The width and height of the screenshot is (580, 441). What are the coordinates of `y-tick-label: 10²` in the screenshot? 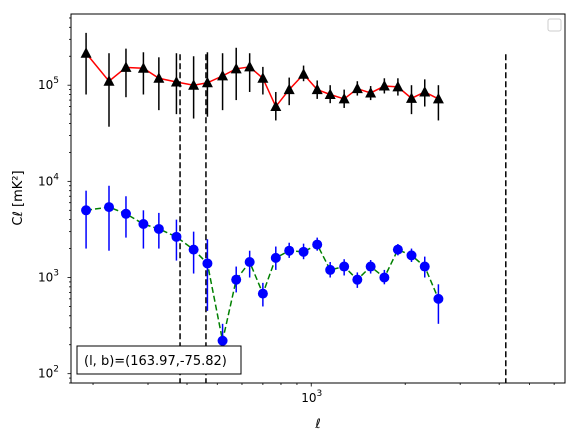 It's located at (48, 373).